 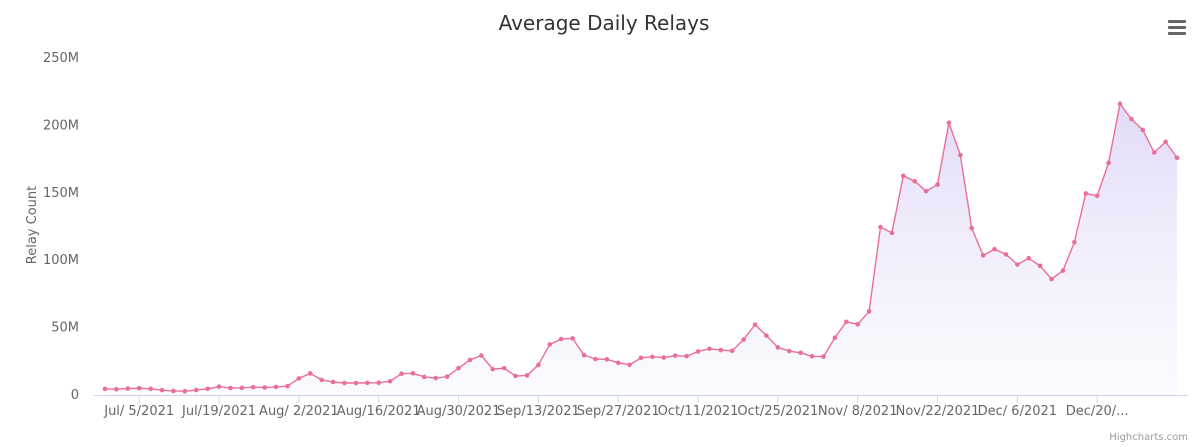 I want to click on credits-link: Highcharts.com, so click(x=1148, y=437).